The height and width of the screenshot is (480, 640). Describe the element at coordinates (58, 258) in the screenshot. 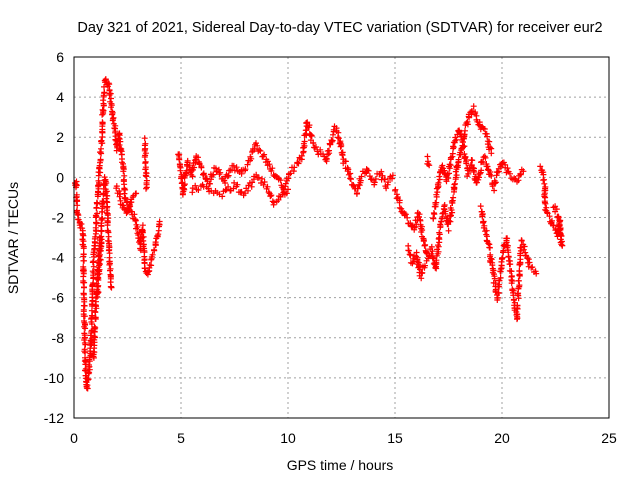

I see `y-tick-label: -4` at that location.